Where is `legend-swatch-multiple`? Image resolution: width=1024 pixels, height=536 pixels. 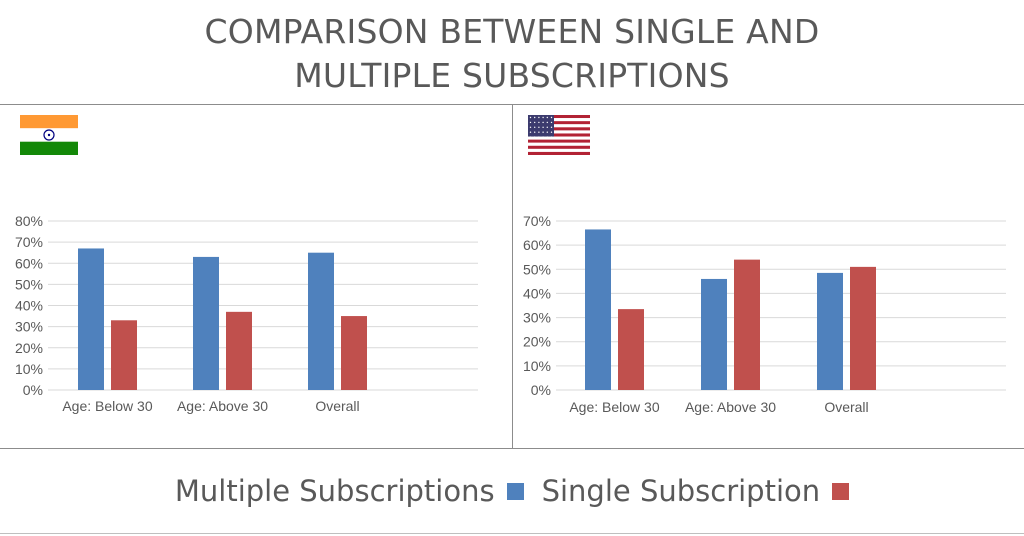 legend-swatch-multiple is located at coordinates (515, 491).